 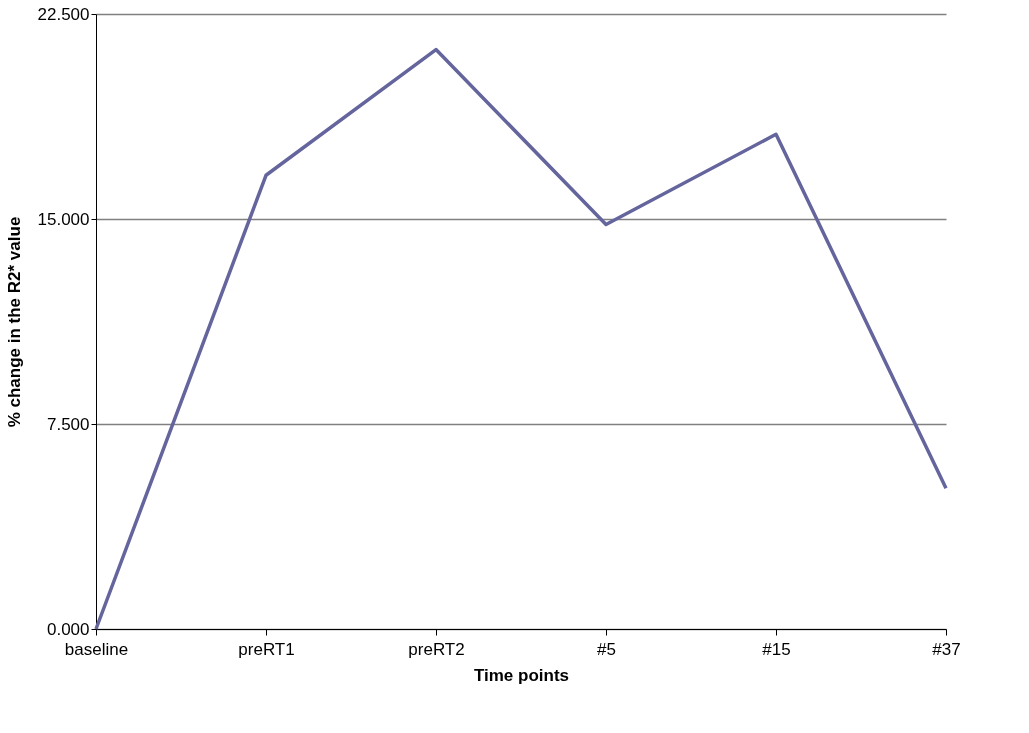 I want to click on x-axis-title: Time points, so click(x=521, y=675).